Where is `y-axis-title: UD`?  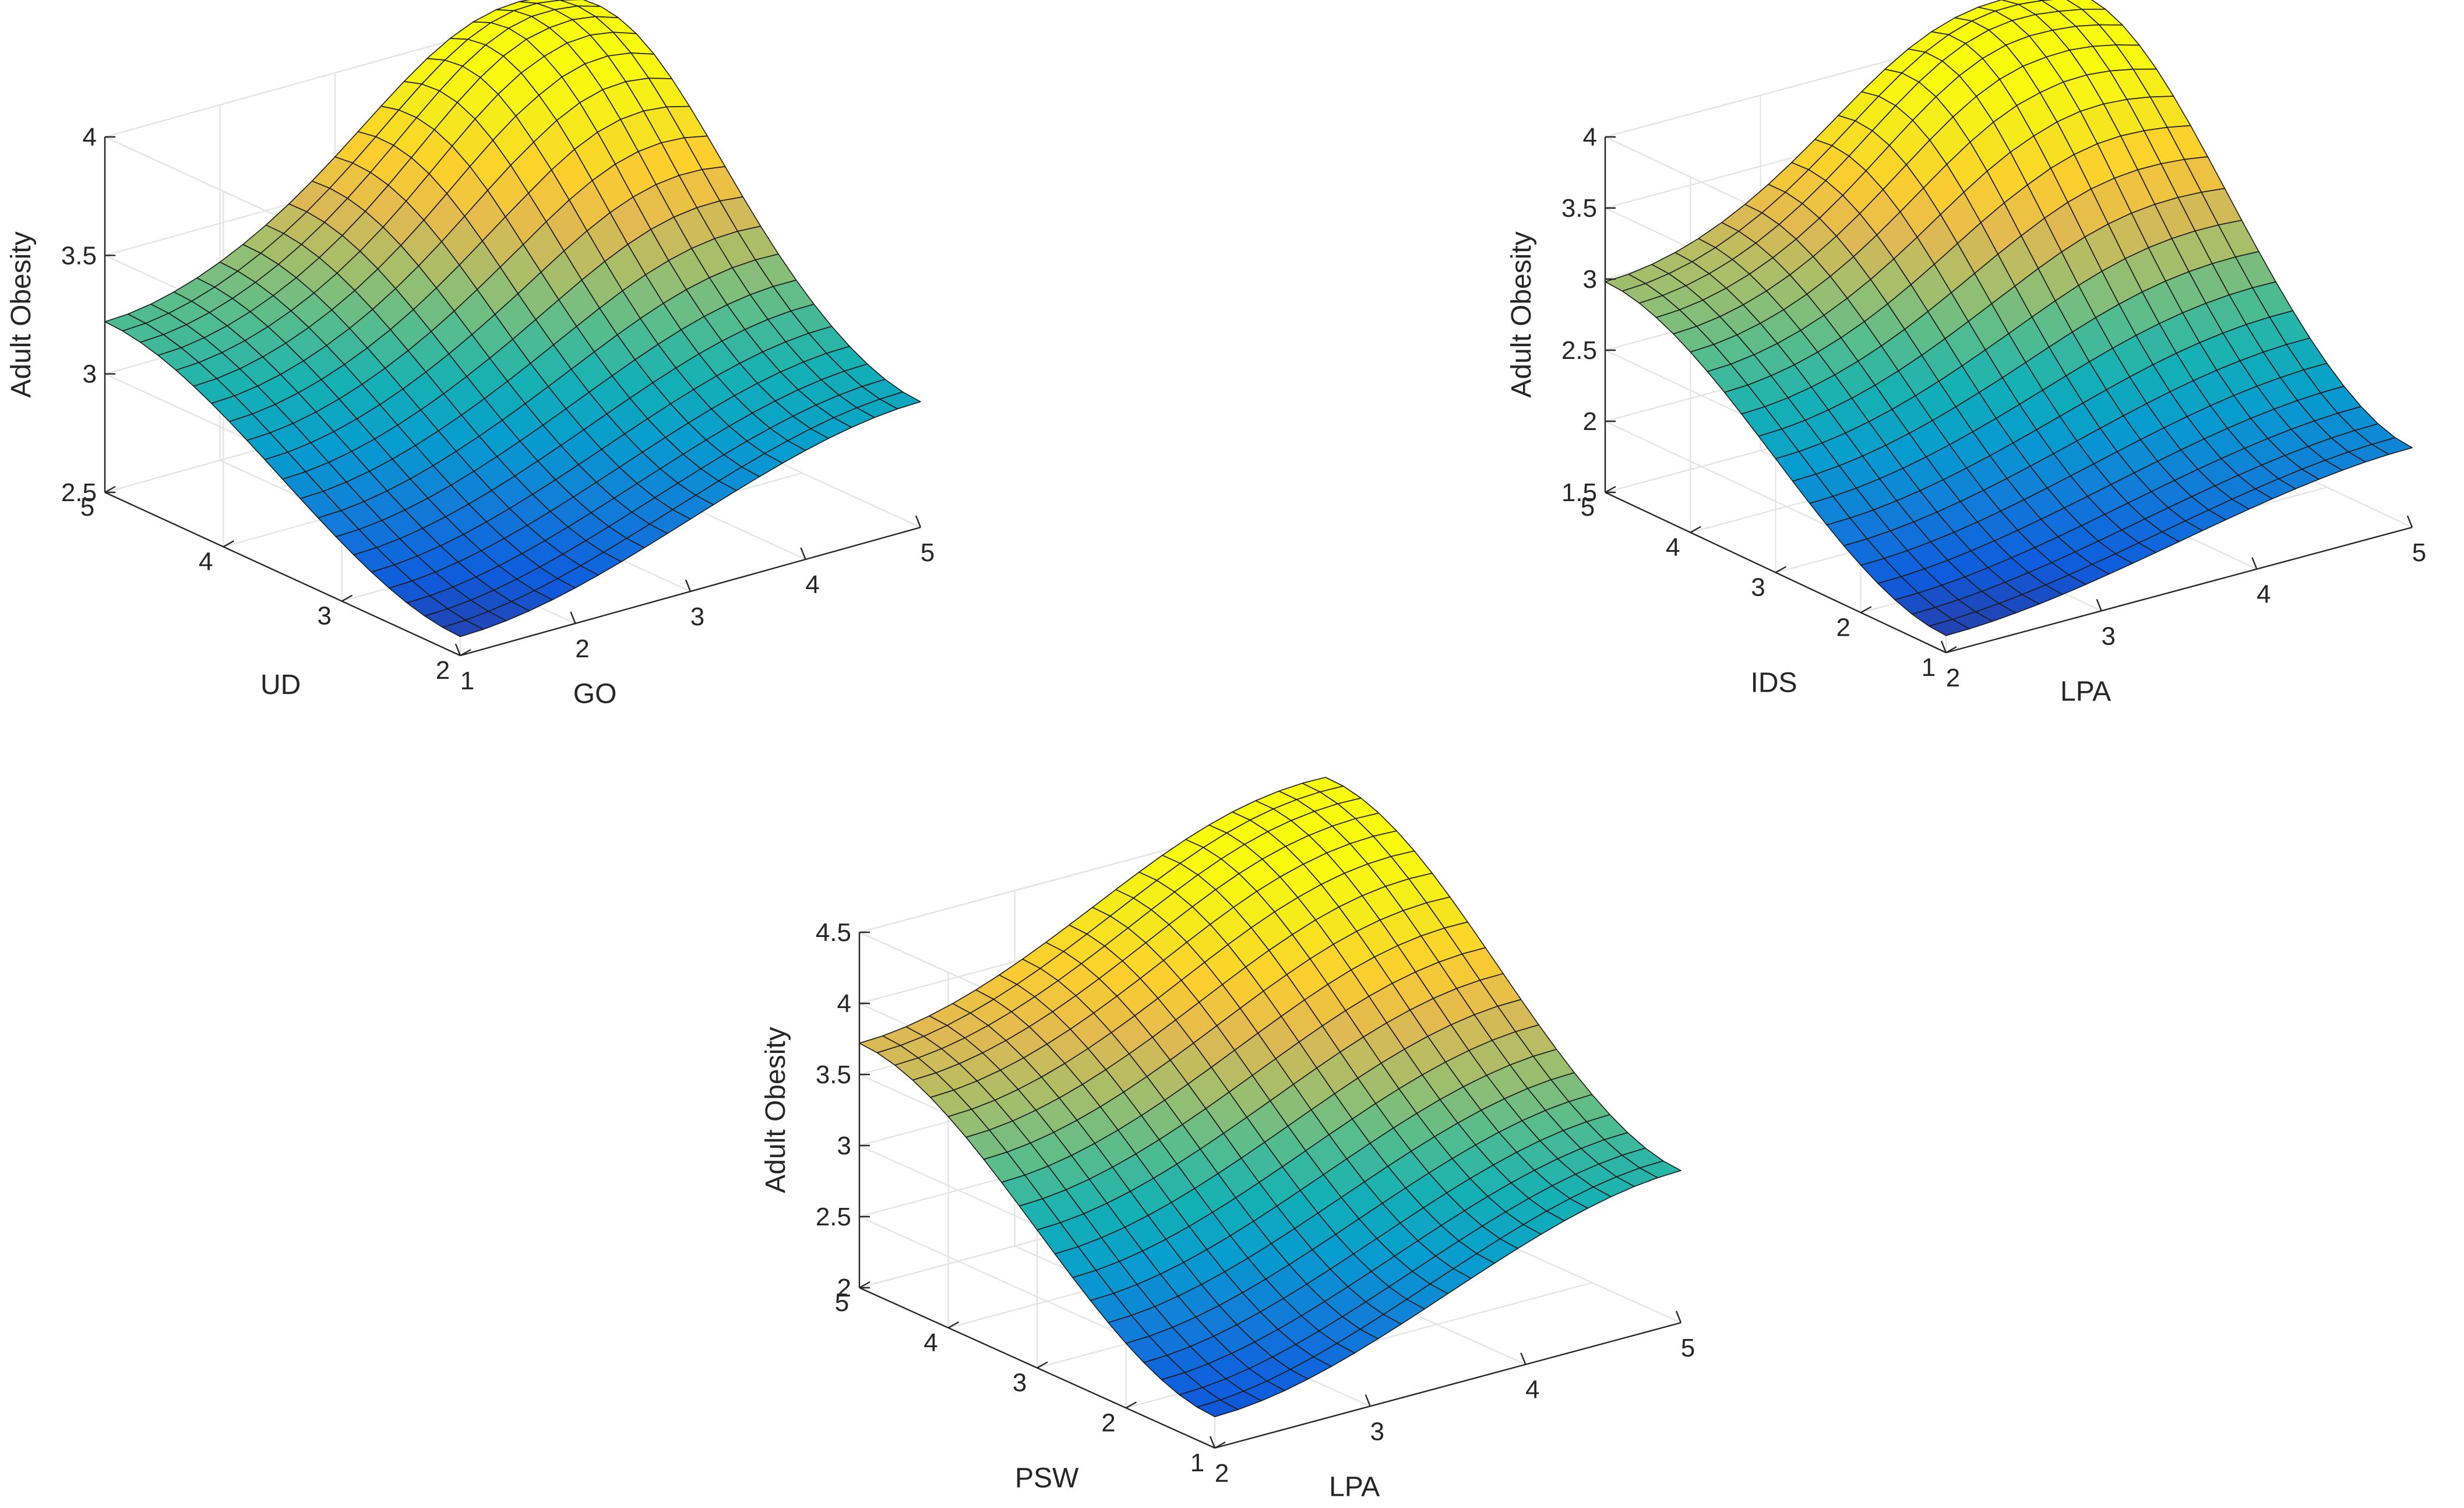 y-axis-title: UD is located at coordinates (280, 685).